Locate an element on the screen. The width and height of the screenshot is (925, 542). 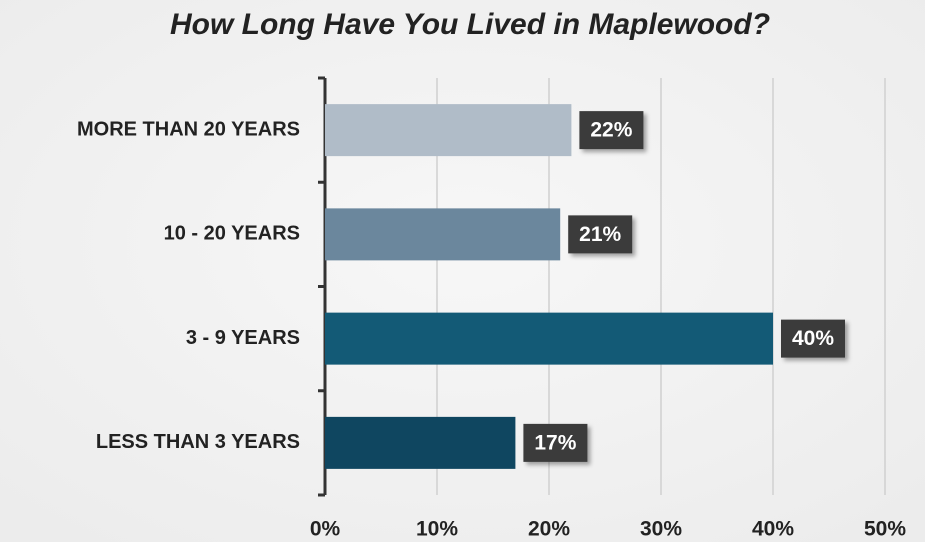
x-tick-label: 30% is located at coordinates (661, 529).